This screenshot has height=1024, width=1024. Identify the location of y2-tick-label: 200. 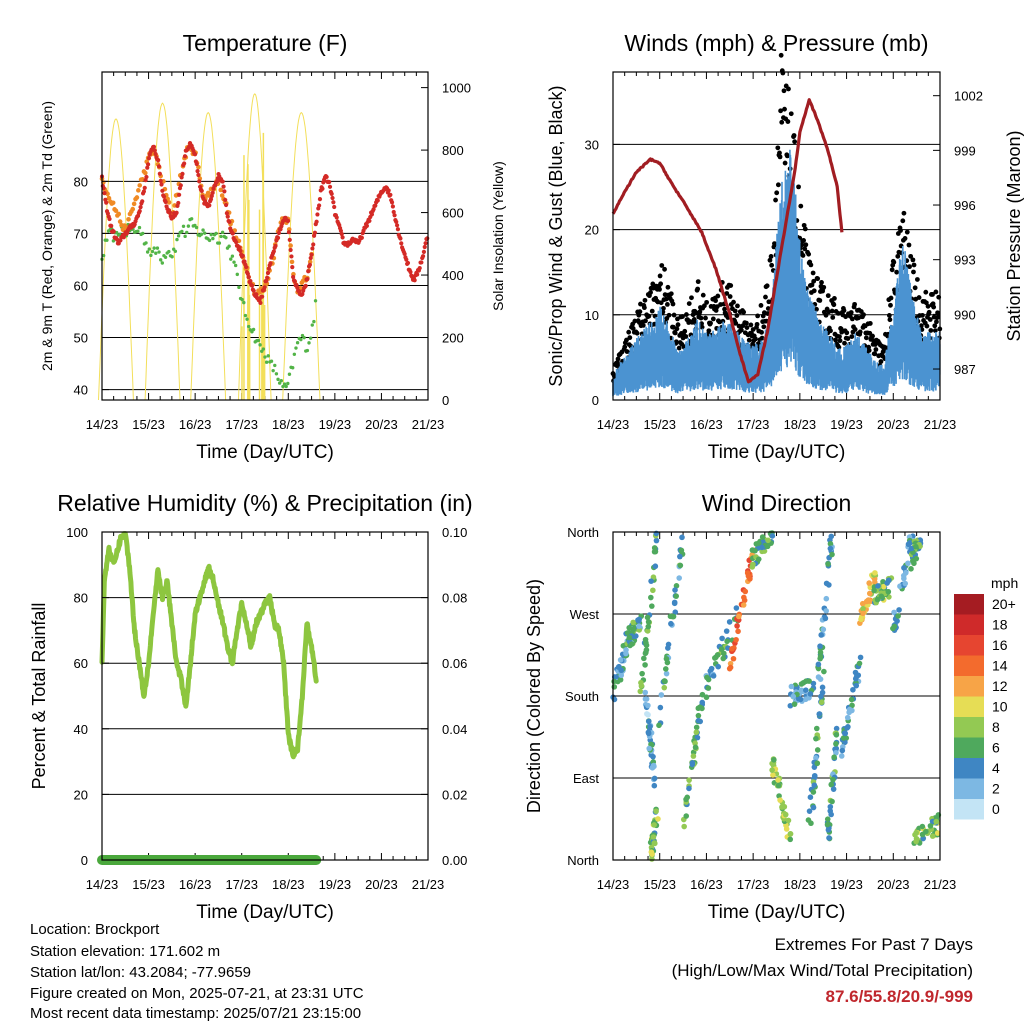
(453, 338).